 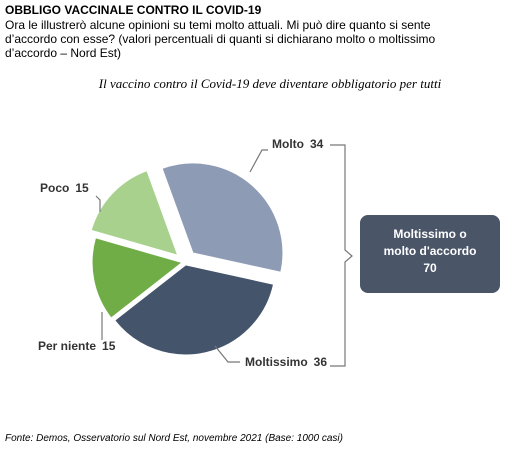 What do you see at coordinates (54, 188) in the screenshot?
I see `slice-category: Poco` at bounding box center [54, 188].